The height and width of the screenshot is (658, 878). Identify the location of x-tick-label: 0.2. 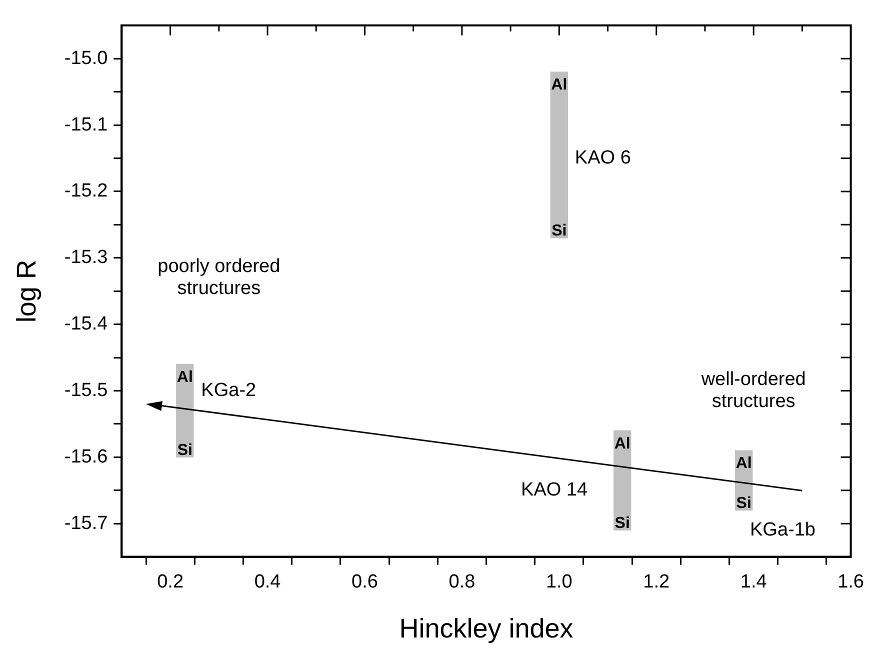
(170, 581).